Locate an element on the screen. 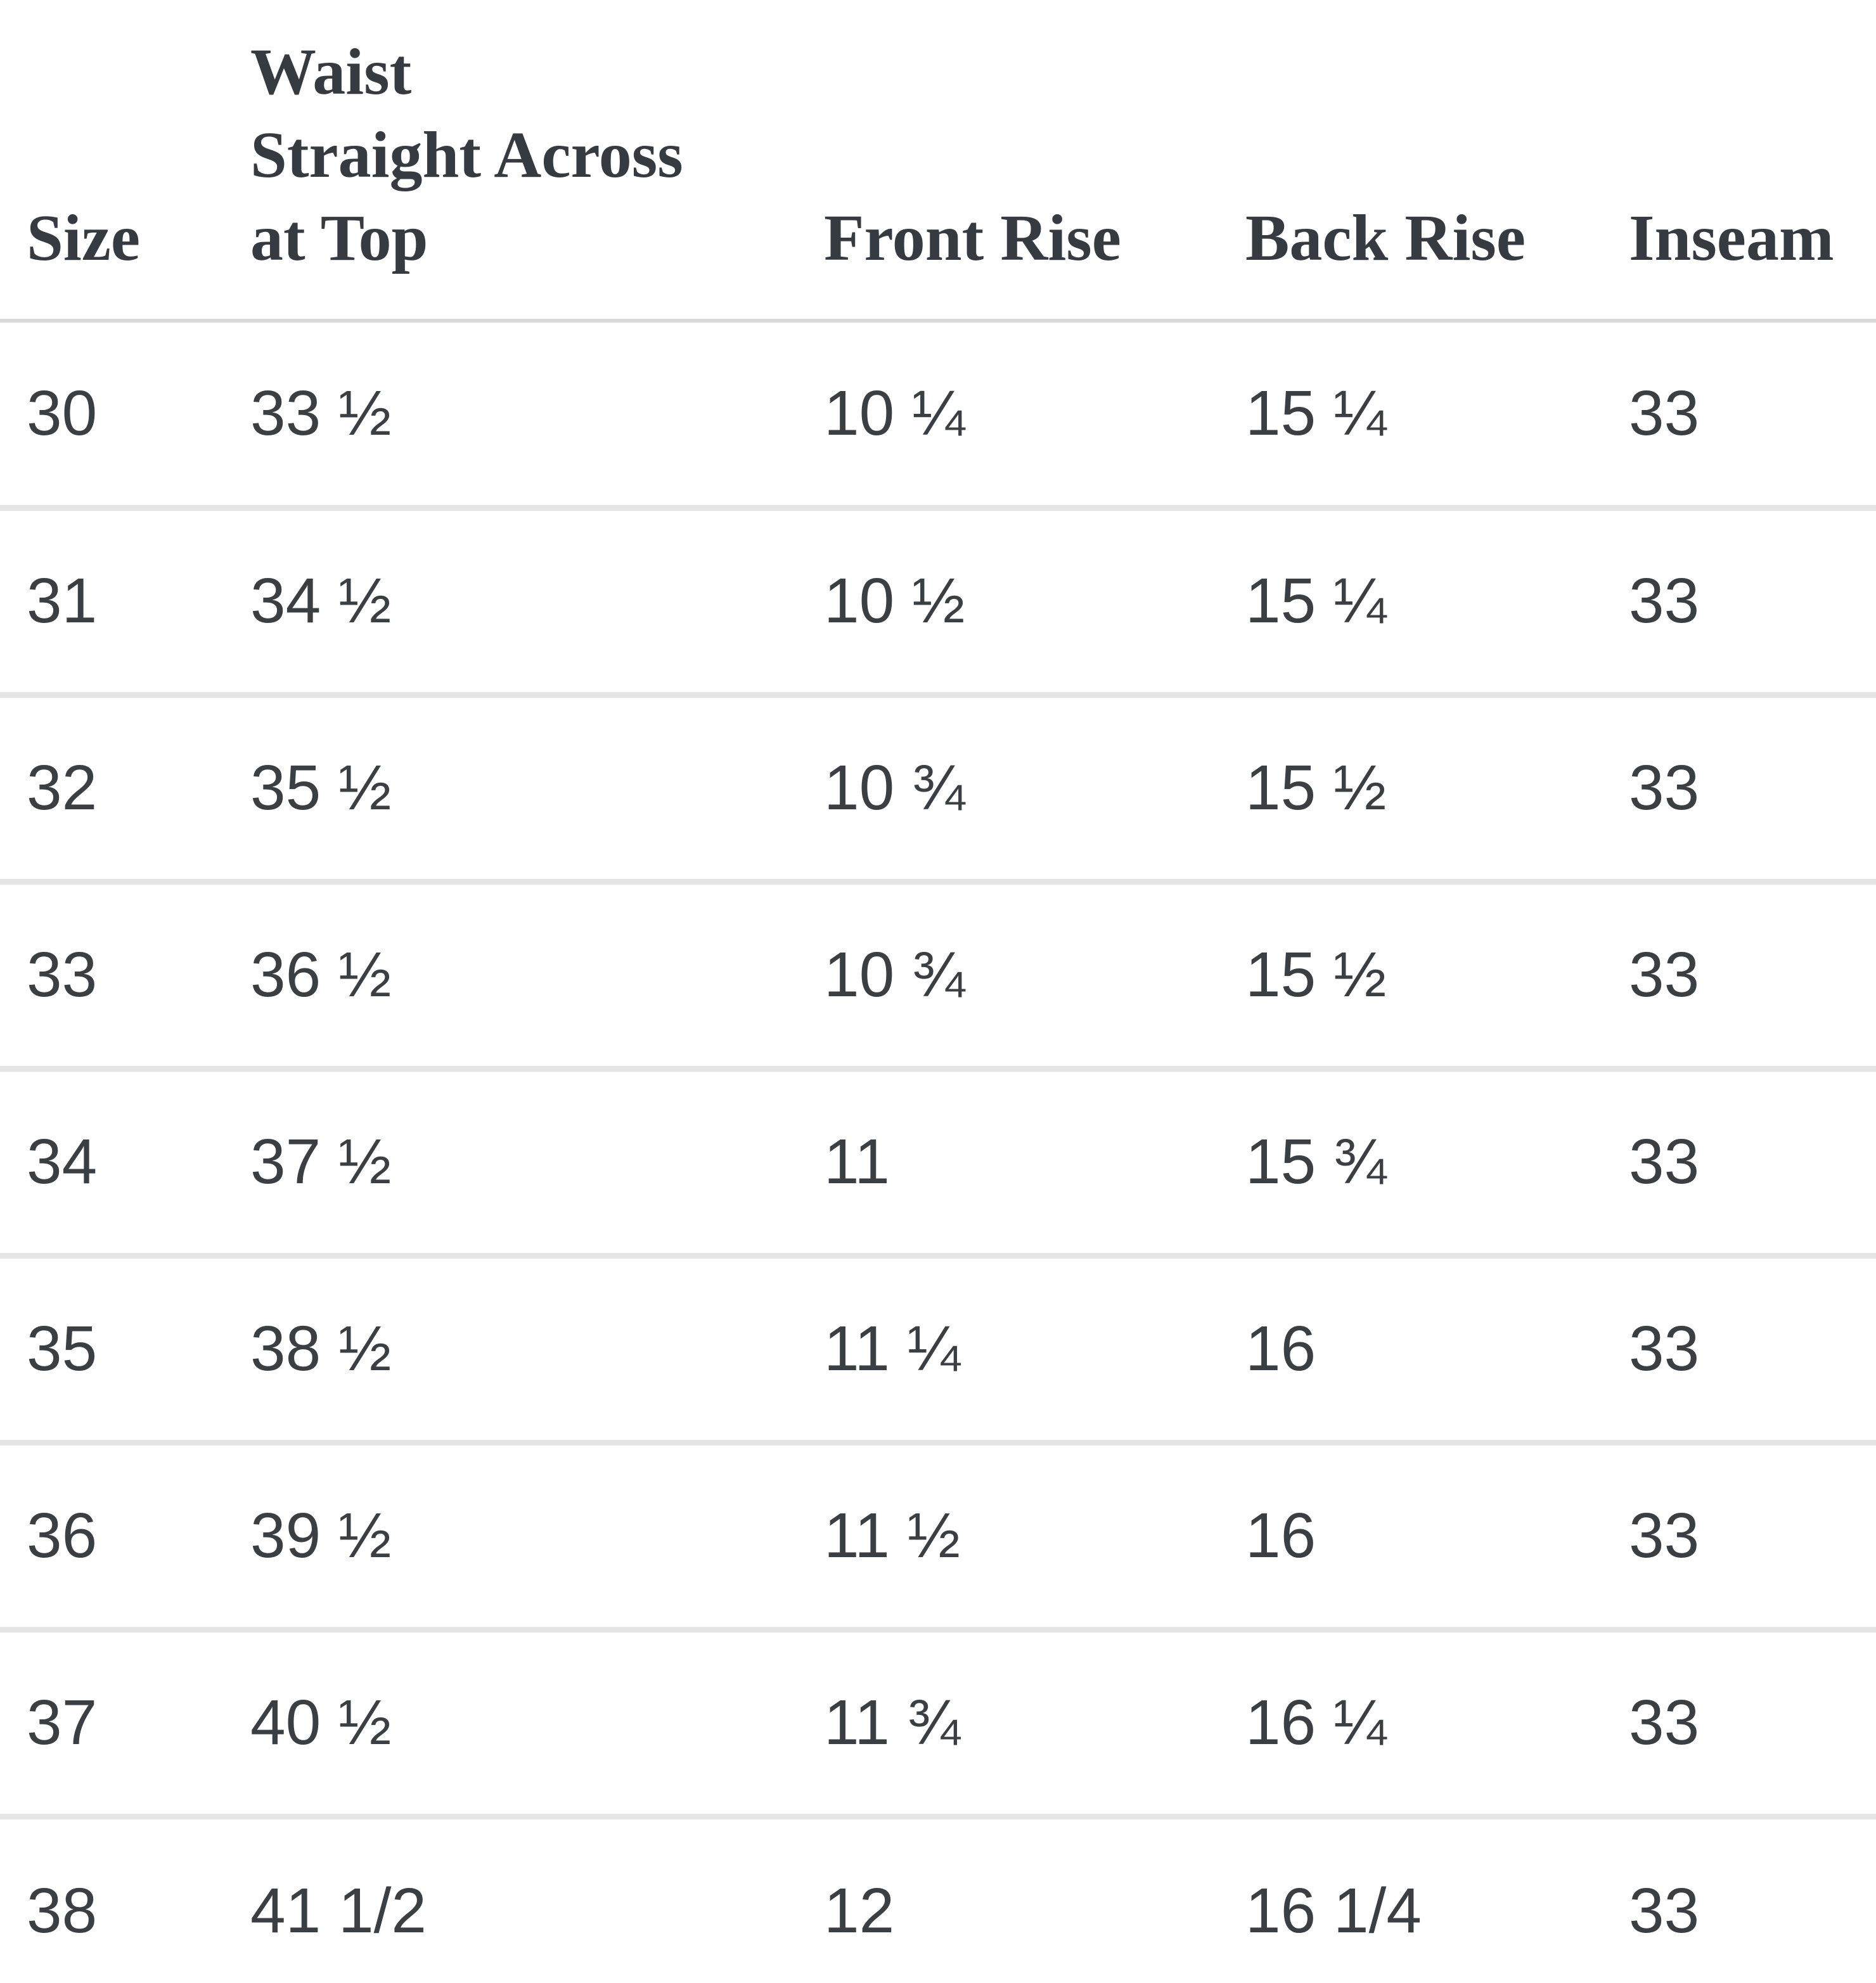 Image resolution: width=1876 pixels, height=1983 pixels. table-row: 30 33 ½ 10 ¼ 15 ¼ 33 is located at coordinates (938, 416).